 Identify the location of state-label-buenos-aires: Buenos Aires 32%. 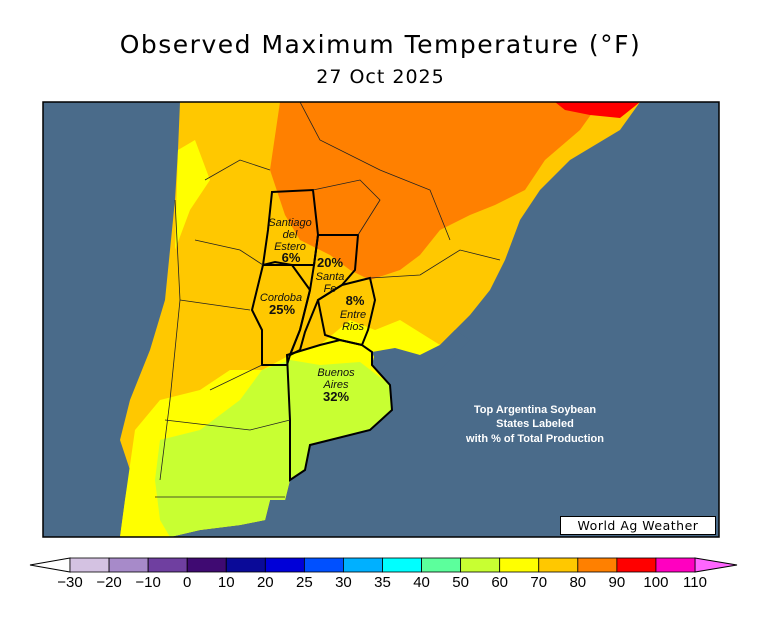
(336, 385).